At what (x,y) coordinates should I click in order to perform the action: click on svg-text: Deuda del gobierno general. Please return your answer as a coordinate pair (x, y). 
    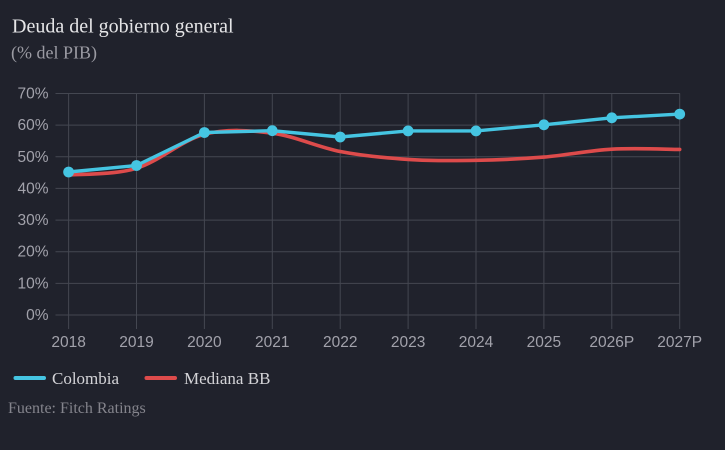
    Looking at the image, I should click on (123, 27).